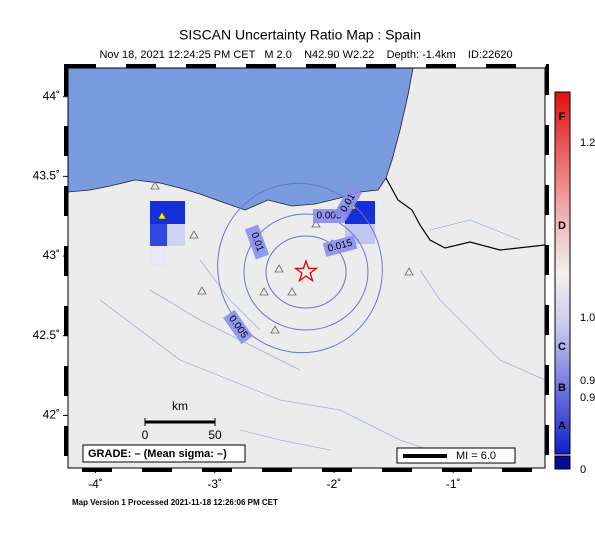  What do you see at coordinates (180, 406) in the screenshot?
I see `scale-unit: km` at bounding box center [180, 406].